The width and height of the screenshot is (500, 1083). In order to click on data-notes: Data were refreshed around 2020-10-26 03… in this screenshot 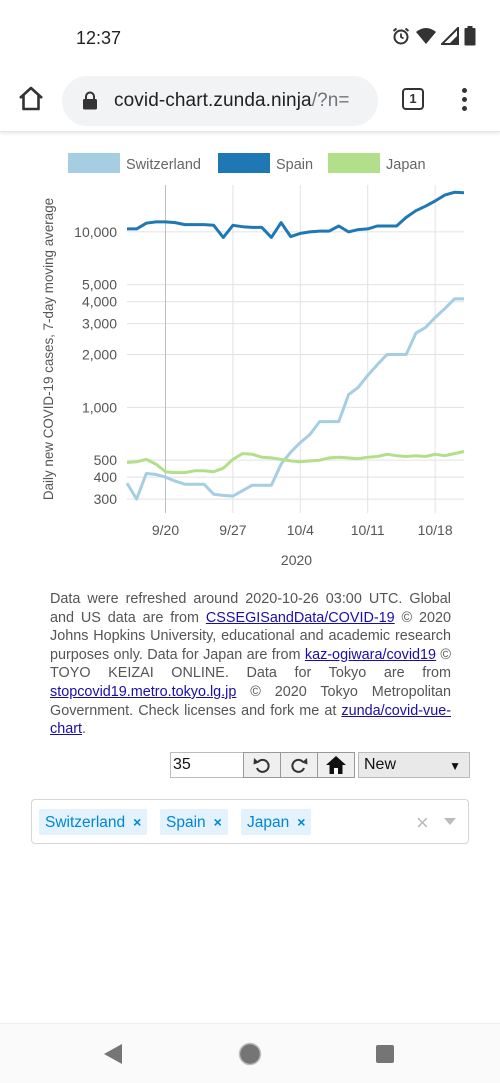, I will do `click(250, 664)`.